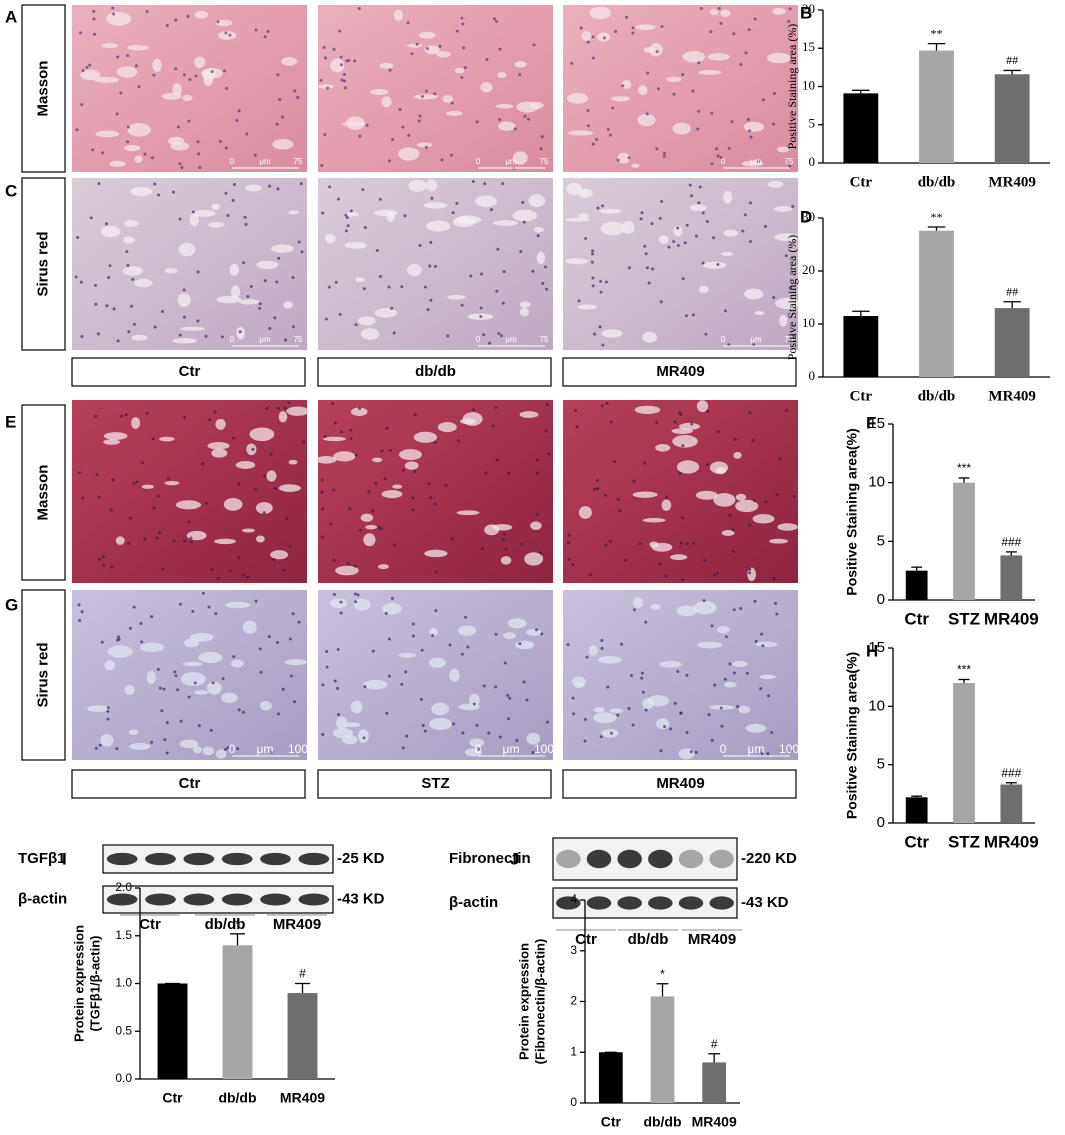 The height and width of the screenshot is (1135, 1065). I want to click on bar, so click(1011, 803).